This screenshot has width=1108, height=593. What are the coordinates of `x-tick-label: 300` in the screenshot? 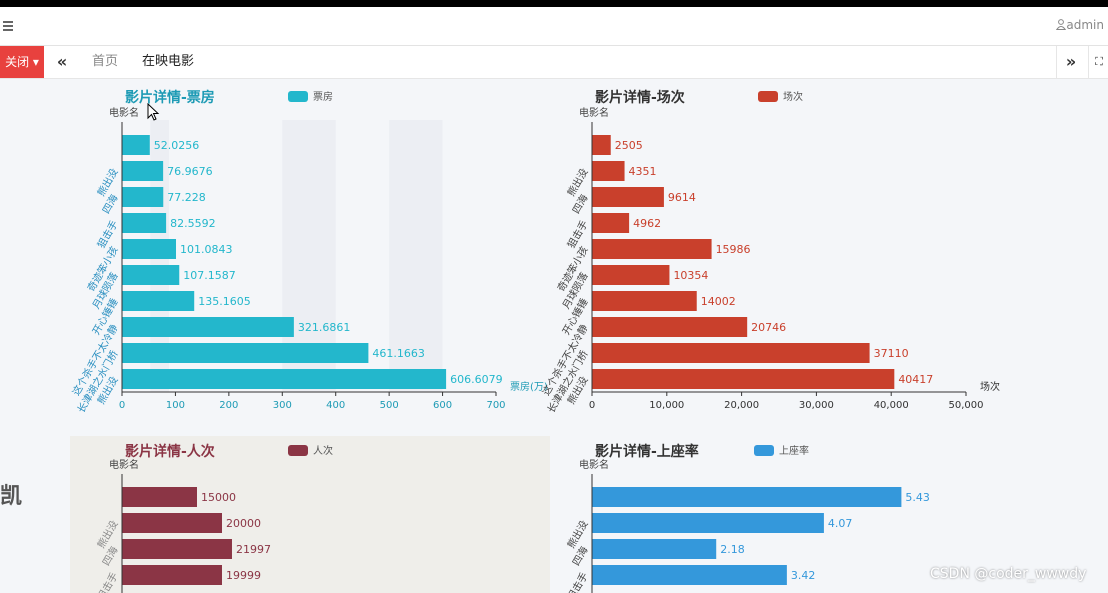 It's located at (282, 405).